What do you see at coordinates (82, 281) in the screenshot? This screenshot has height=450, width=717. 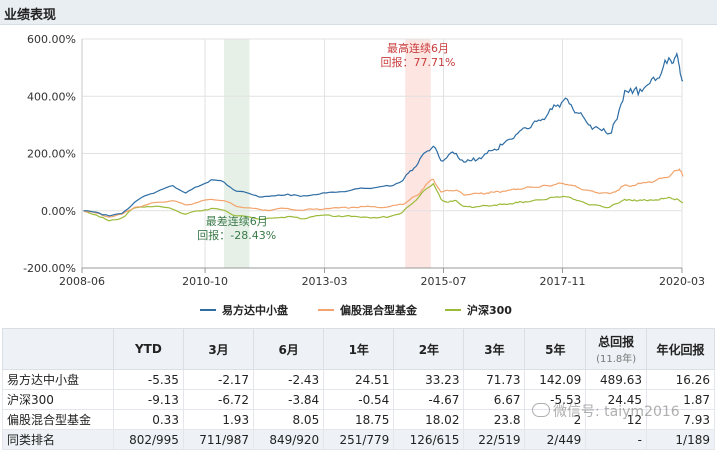 I see `x-tick-label: 2008-06` at bounding box center [82, 281].